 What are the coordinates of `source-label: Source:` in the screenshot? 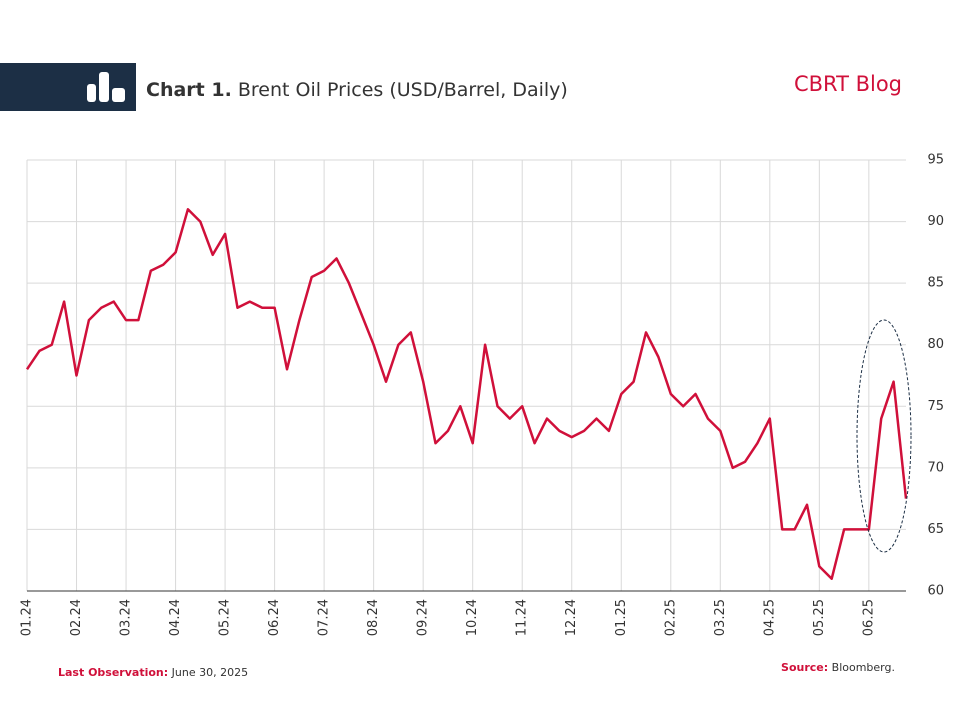 It's located at (804, 667).